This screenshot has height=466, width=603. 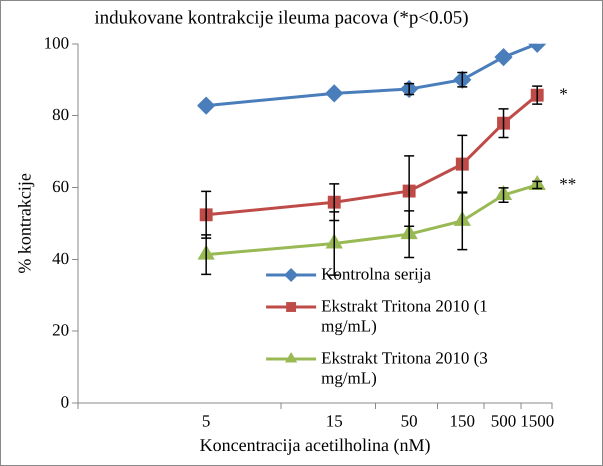 I want to click on annotation: *, so click(x=563, y=94).